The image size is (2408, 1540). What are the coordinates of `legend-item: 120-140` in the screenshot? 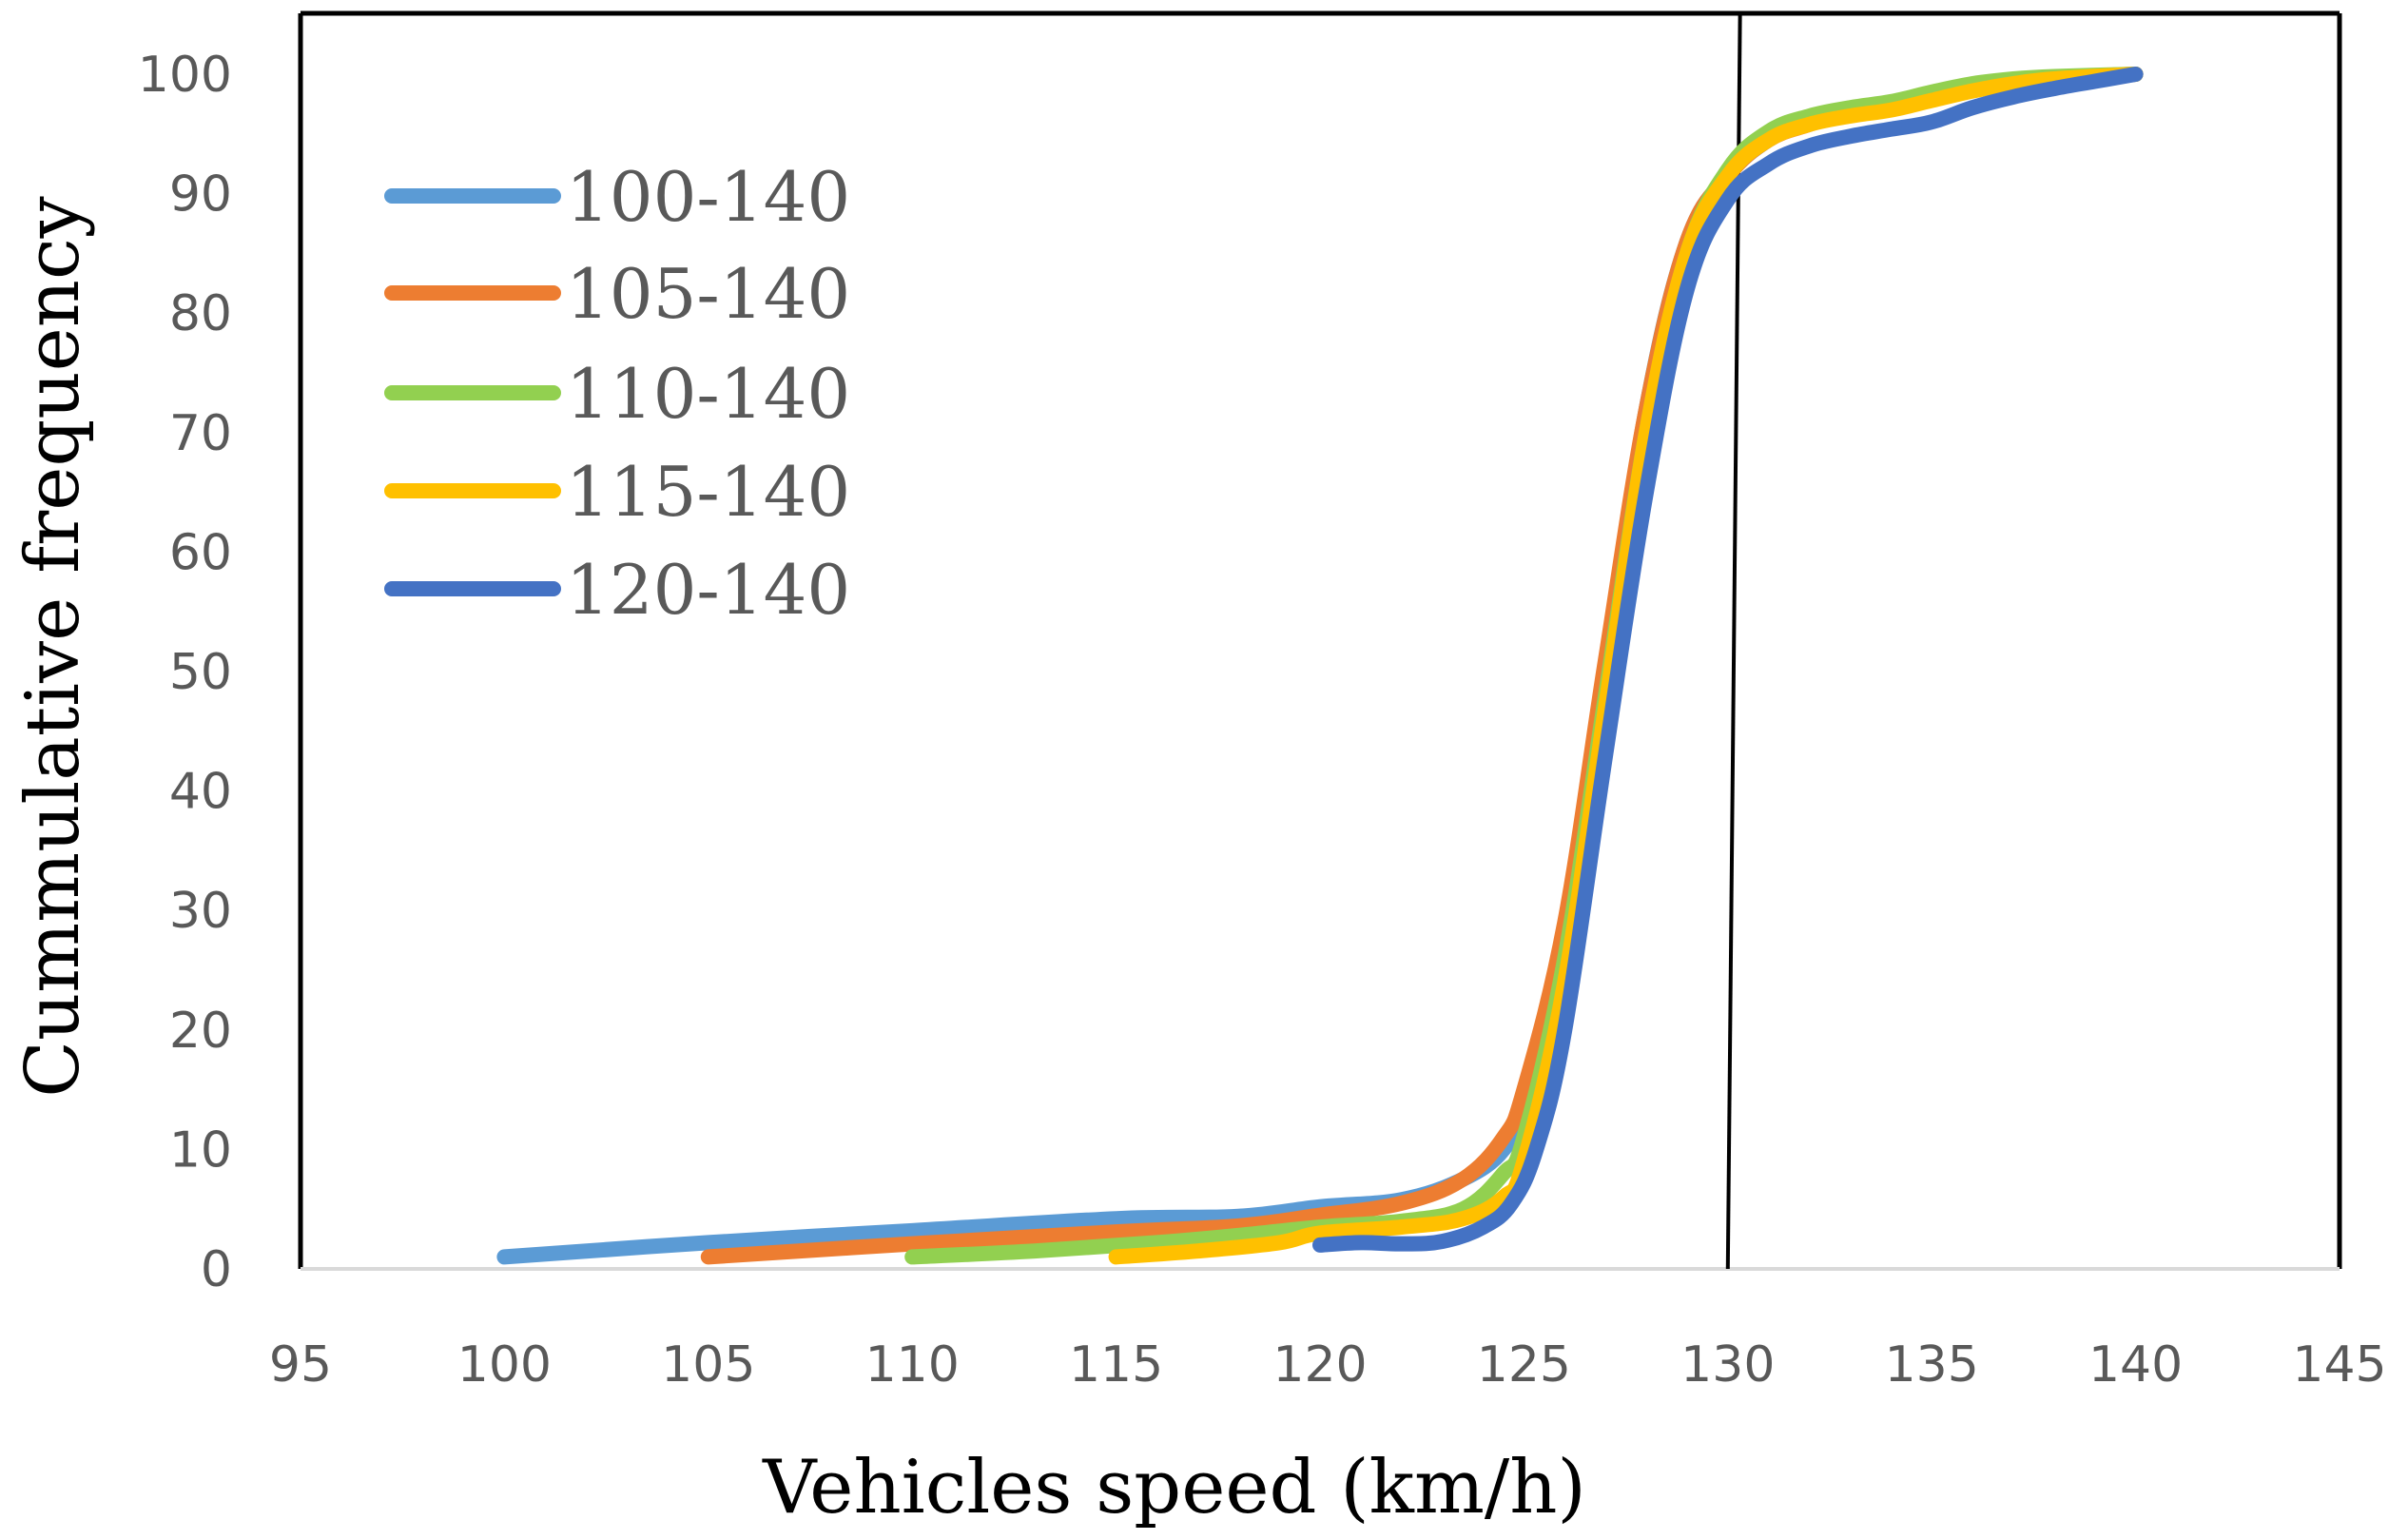 It's located at (617, 590).